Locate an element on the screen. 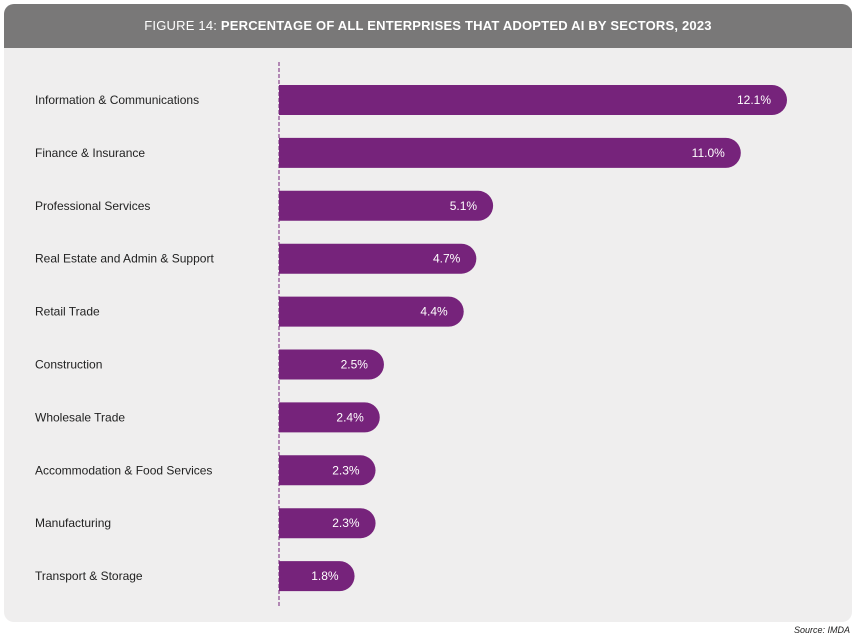  category-label: Information & Communications is located at coordinates (117, 100).